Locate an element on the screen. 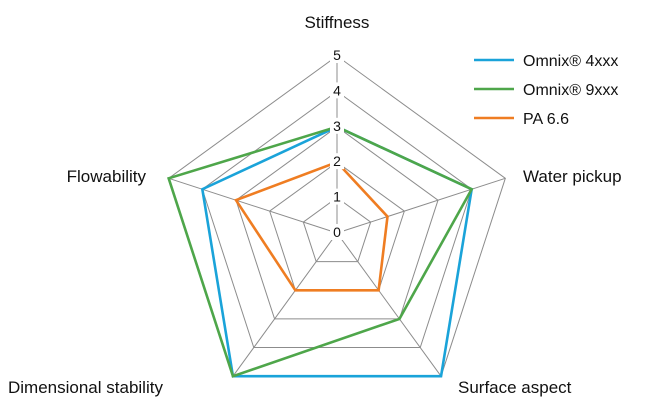 This screenshot has width=667, height=398. axis-label-flowability: Flowability is located at coordinates (107, 176).